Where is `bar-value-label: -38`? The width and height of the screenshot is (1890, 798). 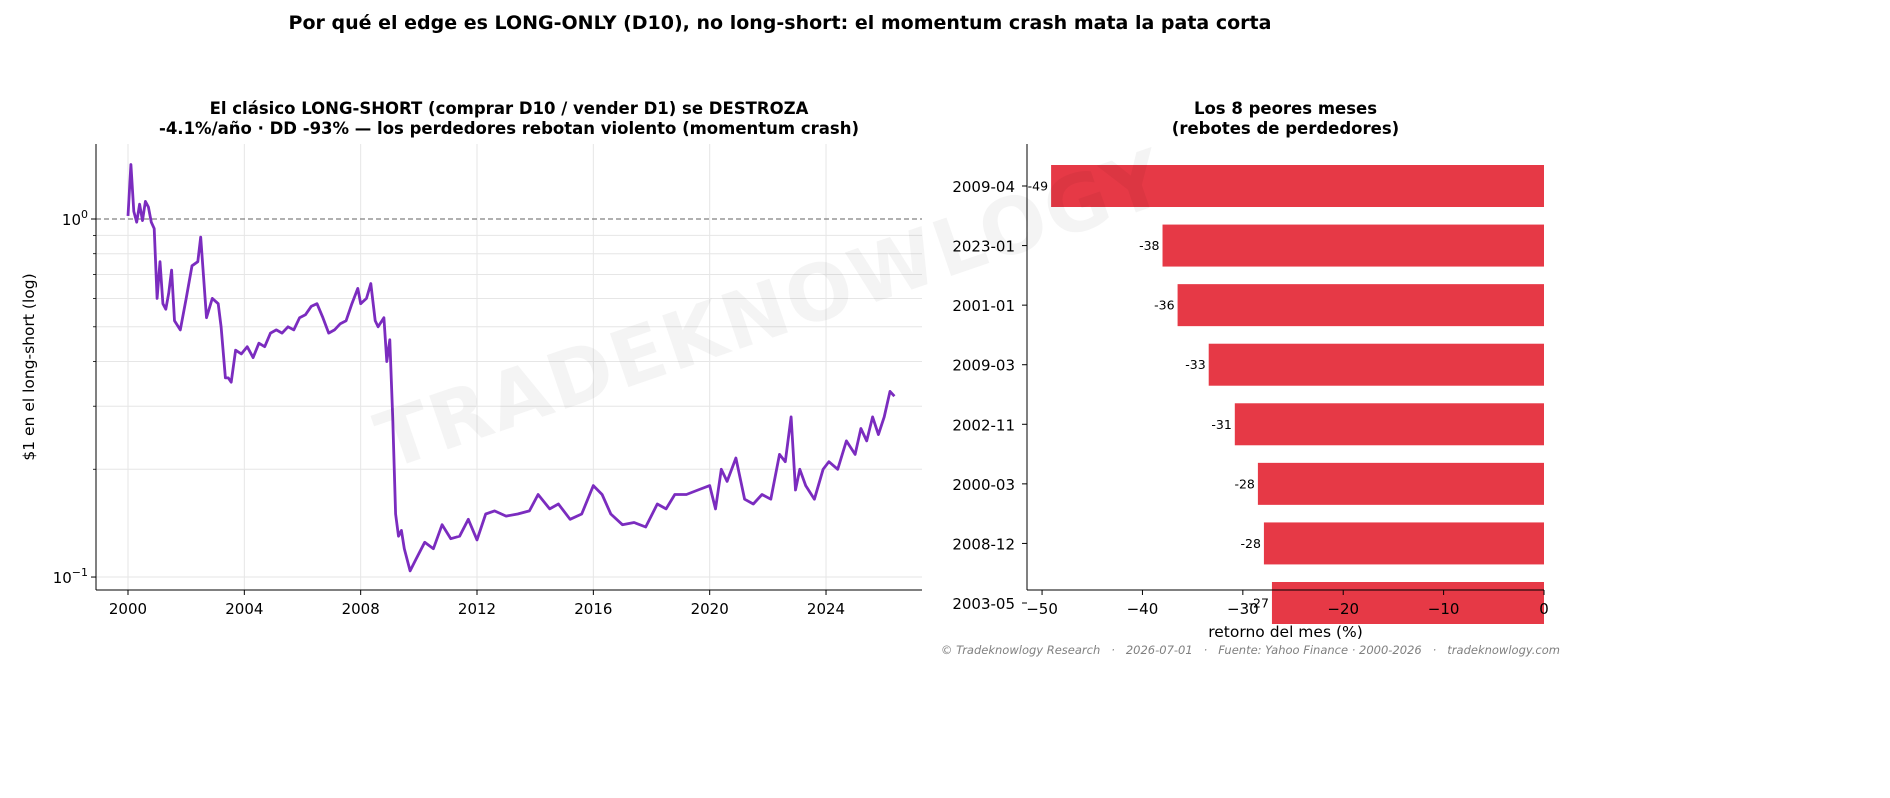 bar-value-label: -38 is located at coordinates (1149, 245).